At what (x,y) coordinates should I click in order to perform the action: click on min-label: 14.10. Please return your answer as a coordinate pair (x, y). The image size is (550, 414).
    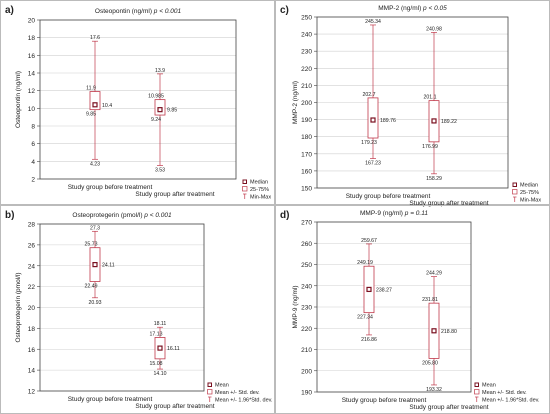
    Looking at the image, I should click on (160, 374).